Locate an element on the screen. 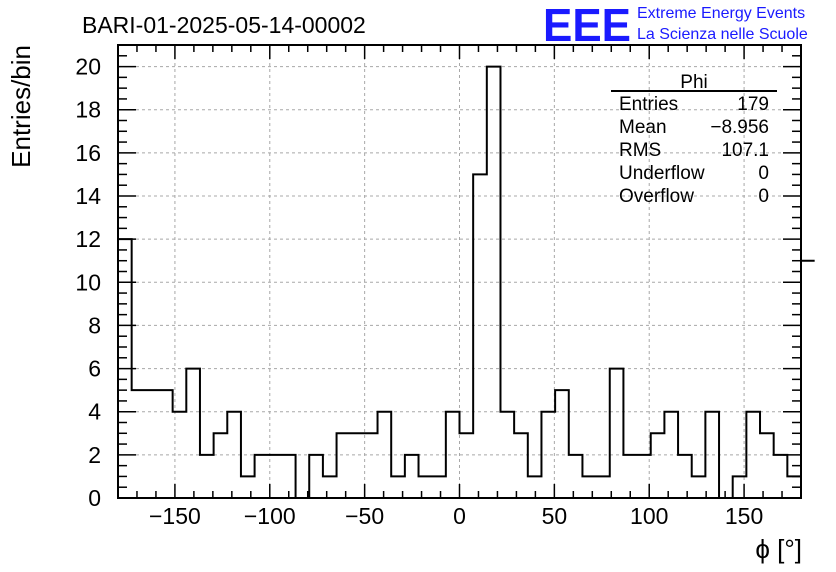 This screenshot has height=572, width=836. x-tick-labels: −150 −100 −50 0 50 100 150 is located at coordinates (456, 516).